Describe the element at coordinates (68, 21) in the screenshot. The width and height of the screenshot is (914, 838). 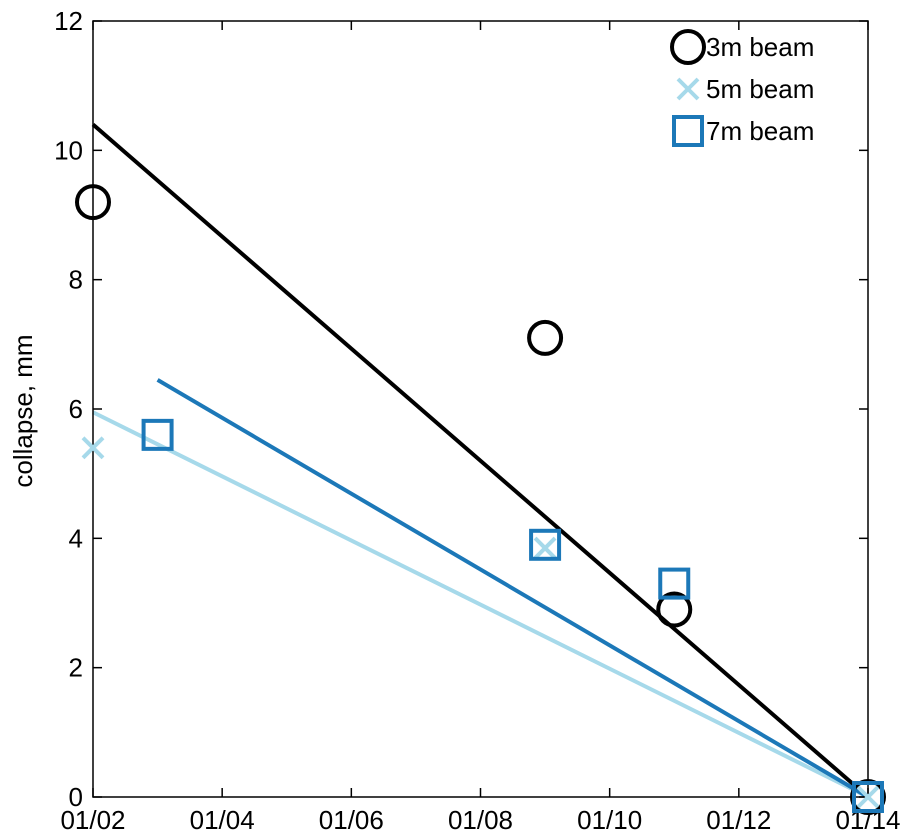
I see `y-tick-label: 12` at that location.